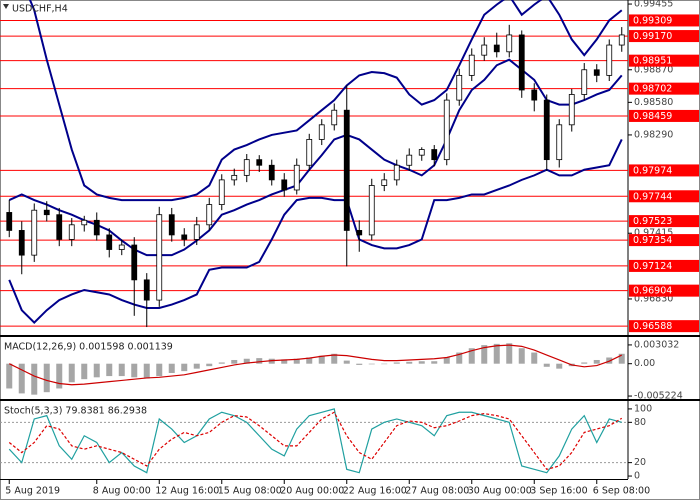 The width and height of the screenshot is (700, 500). I want to click on y-tick-label: 0.98580, so click(653, 102).